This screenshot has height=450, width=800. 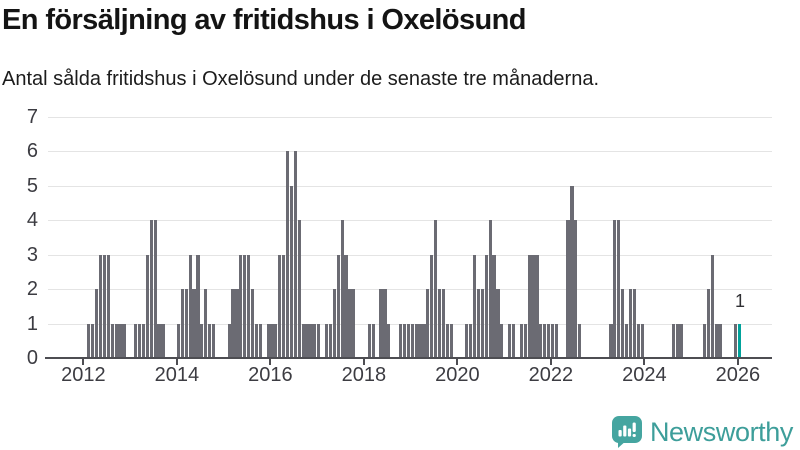 What do you see at coordinates (270, 375) in the screenshot?
I see `x-axis-label-2016: 2016` at bounding box center [270, 375].